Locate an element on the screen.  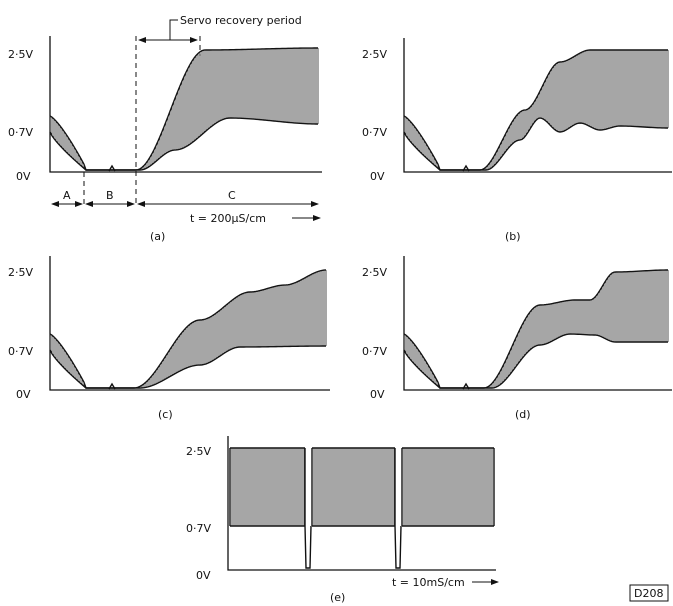
panel-e: 2·5V 0·7V 0V t = 10mS/cm (e) is located at coordinates (342, 520).